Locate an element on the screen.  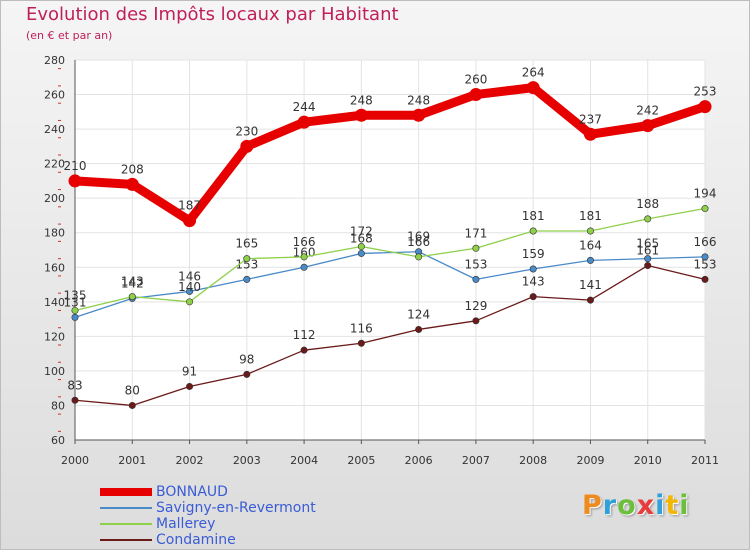
data-label: 242 is located at coordinates (647, 111).